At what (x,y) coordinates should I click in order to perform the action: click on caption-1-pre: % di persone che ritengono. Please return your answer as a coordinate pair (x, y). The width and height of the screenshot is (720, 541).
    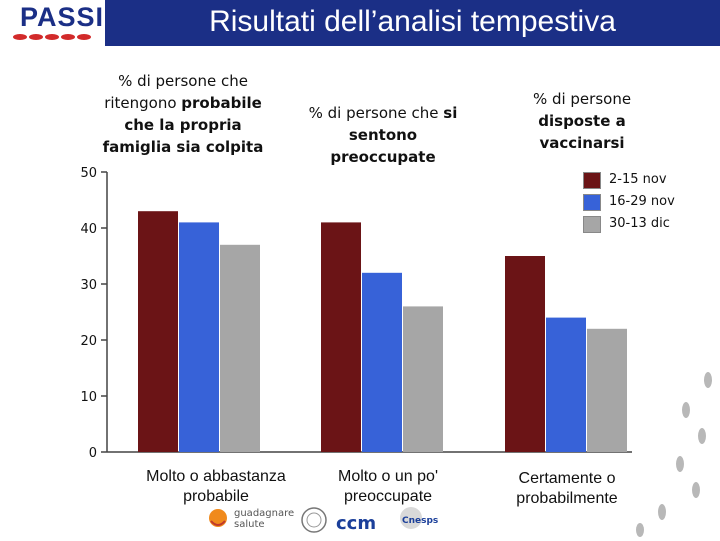
    Looking at the image, I should click on (176, 92).